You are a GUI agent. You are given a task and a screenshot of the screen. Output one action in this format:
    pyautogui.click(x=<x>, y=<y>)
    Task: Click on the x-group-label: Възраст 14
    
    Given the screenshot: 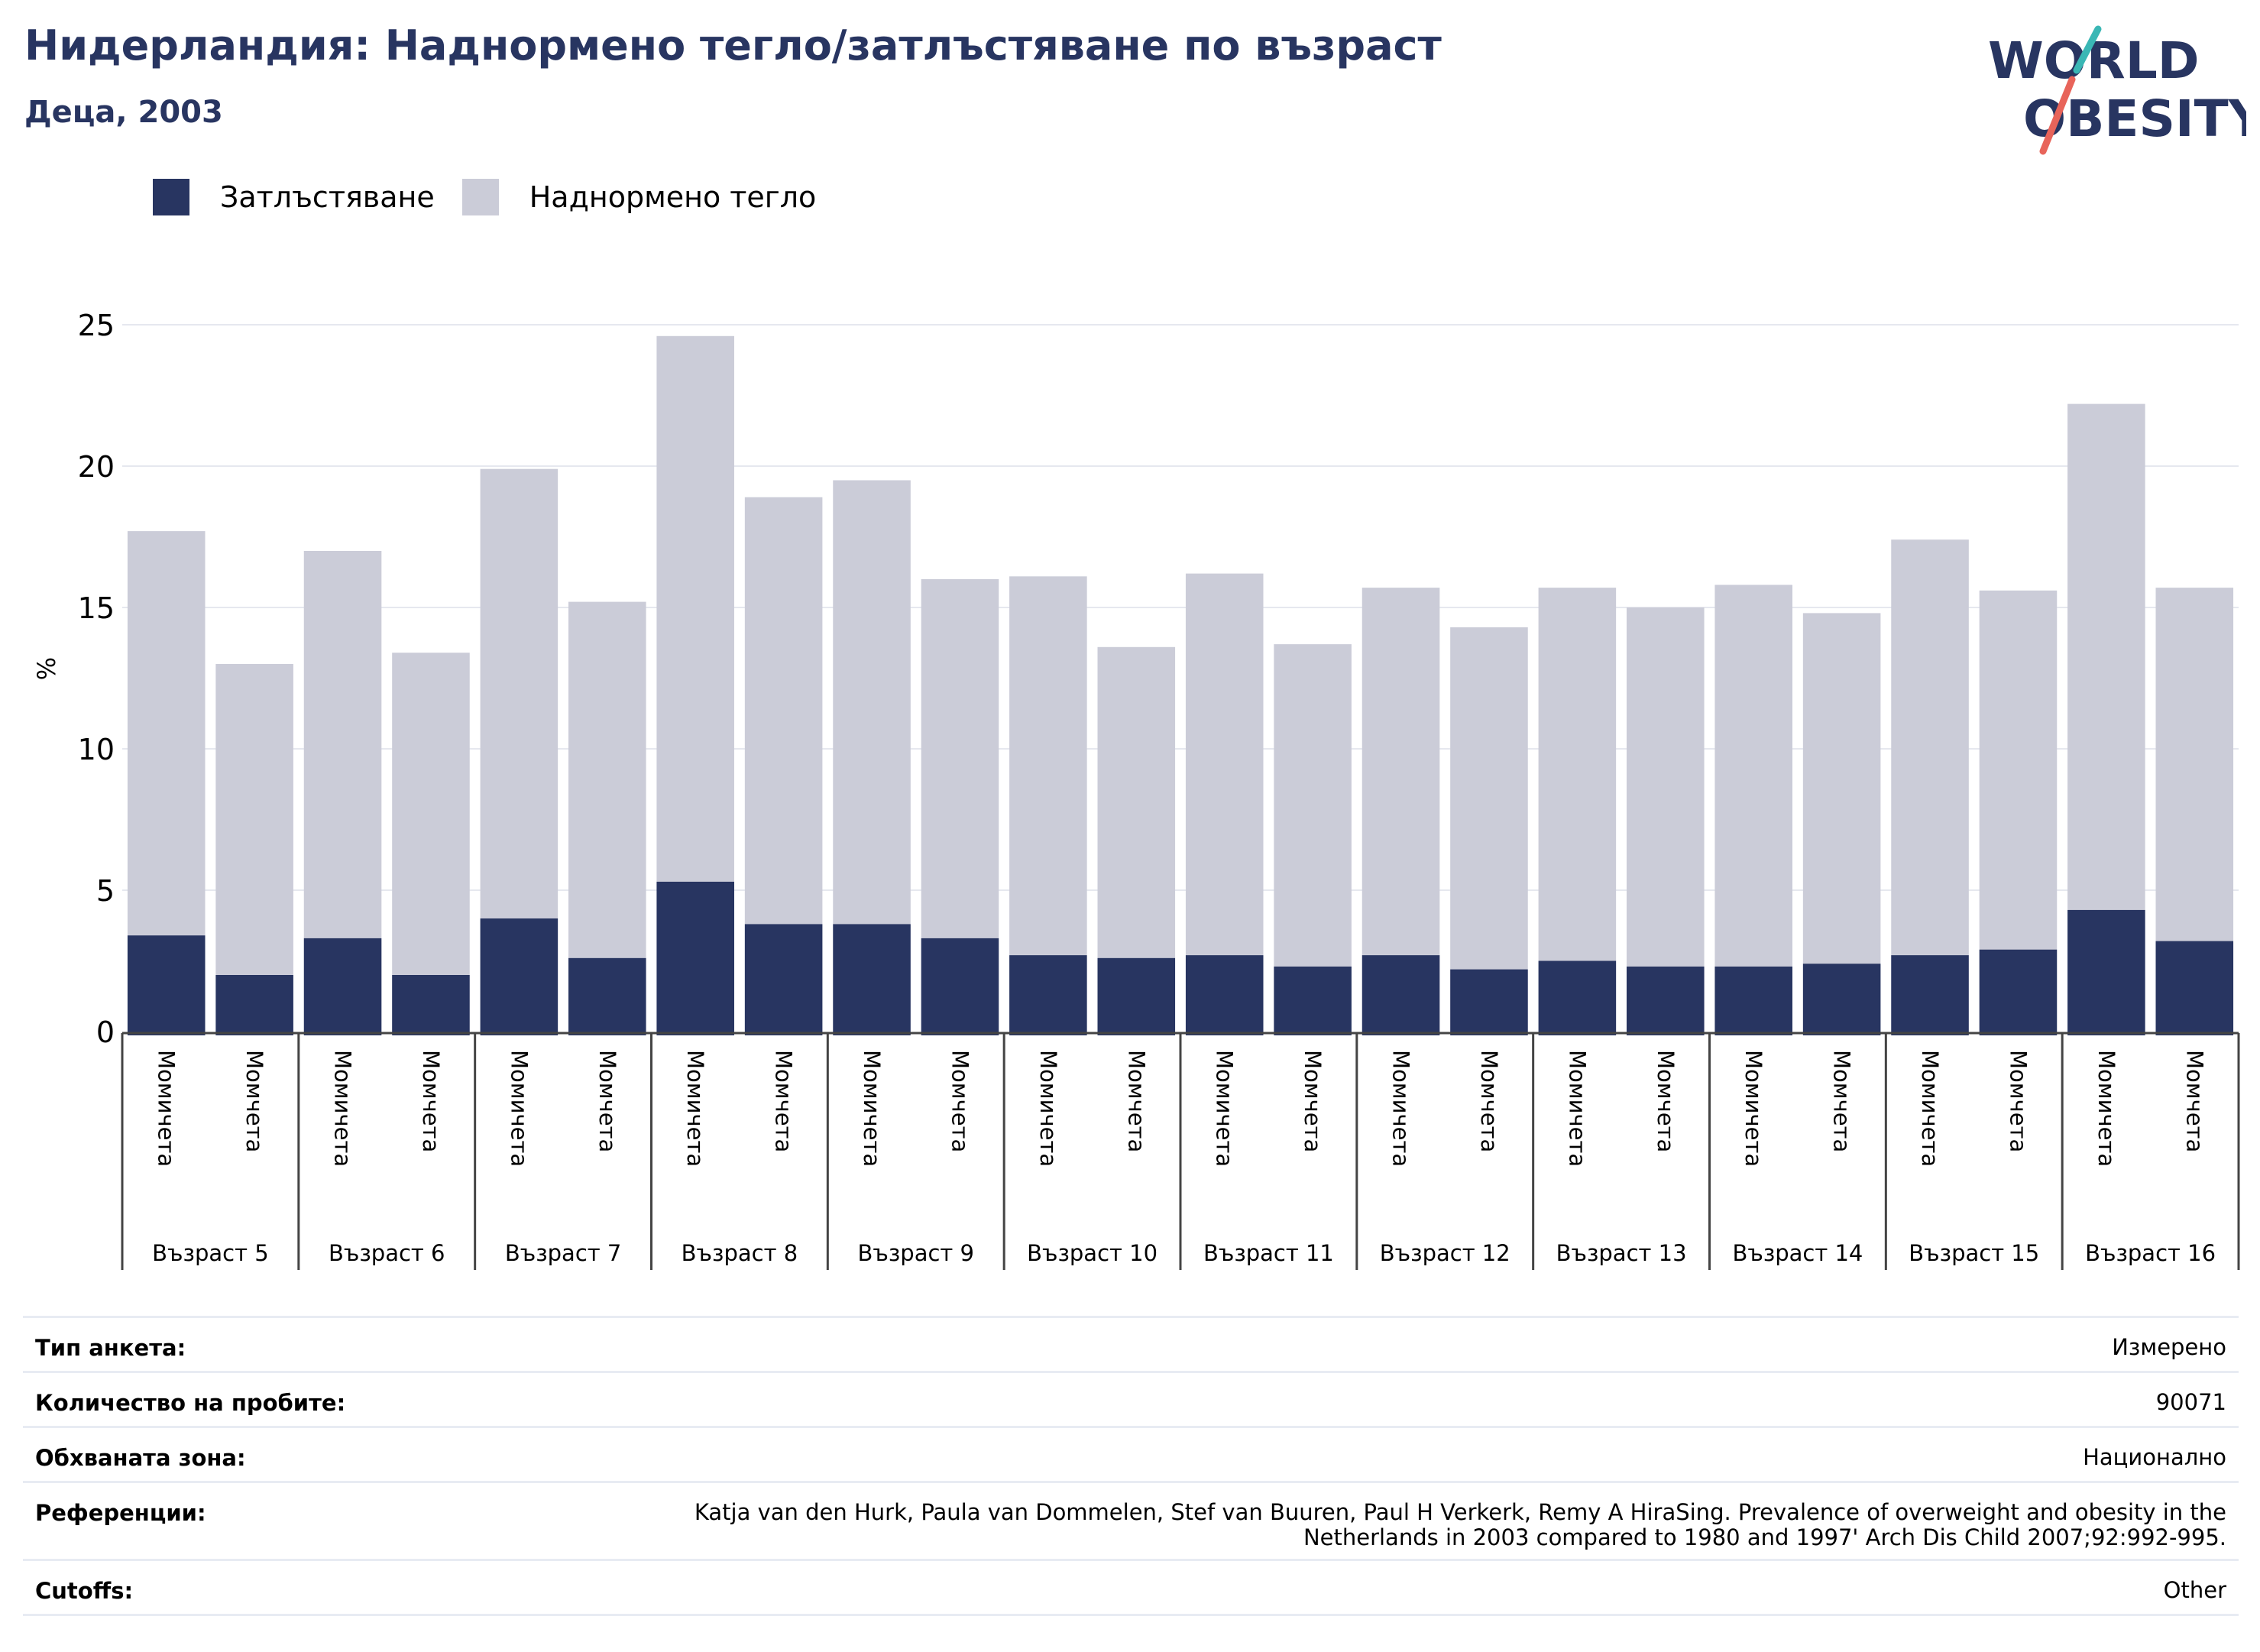 What is the action you would take?
    pyautogui.click(x=1797, y=1253)
    